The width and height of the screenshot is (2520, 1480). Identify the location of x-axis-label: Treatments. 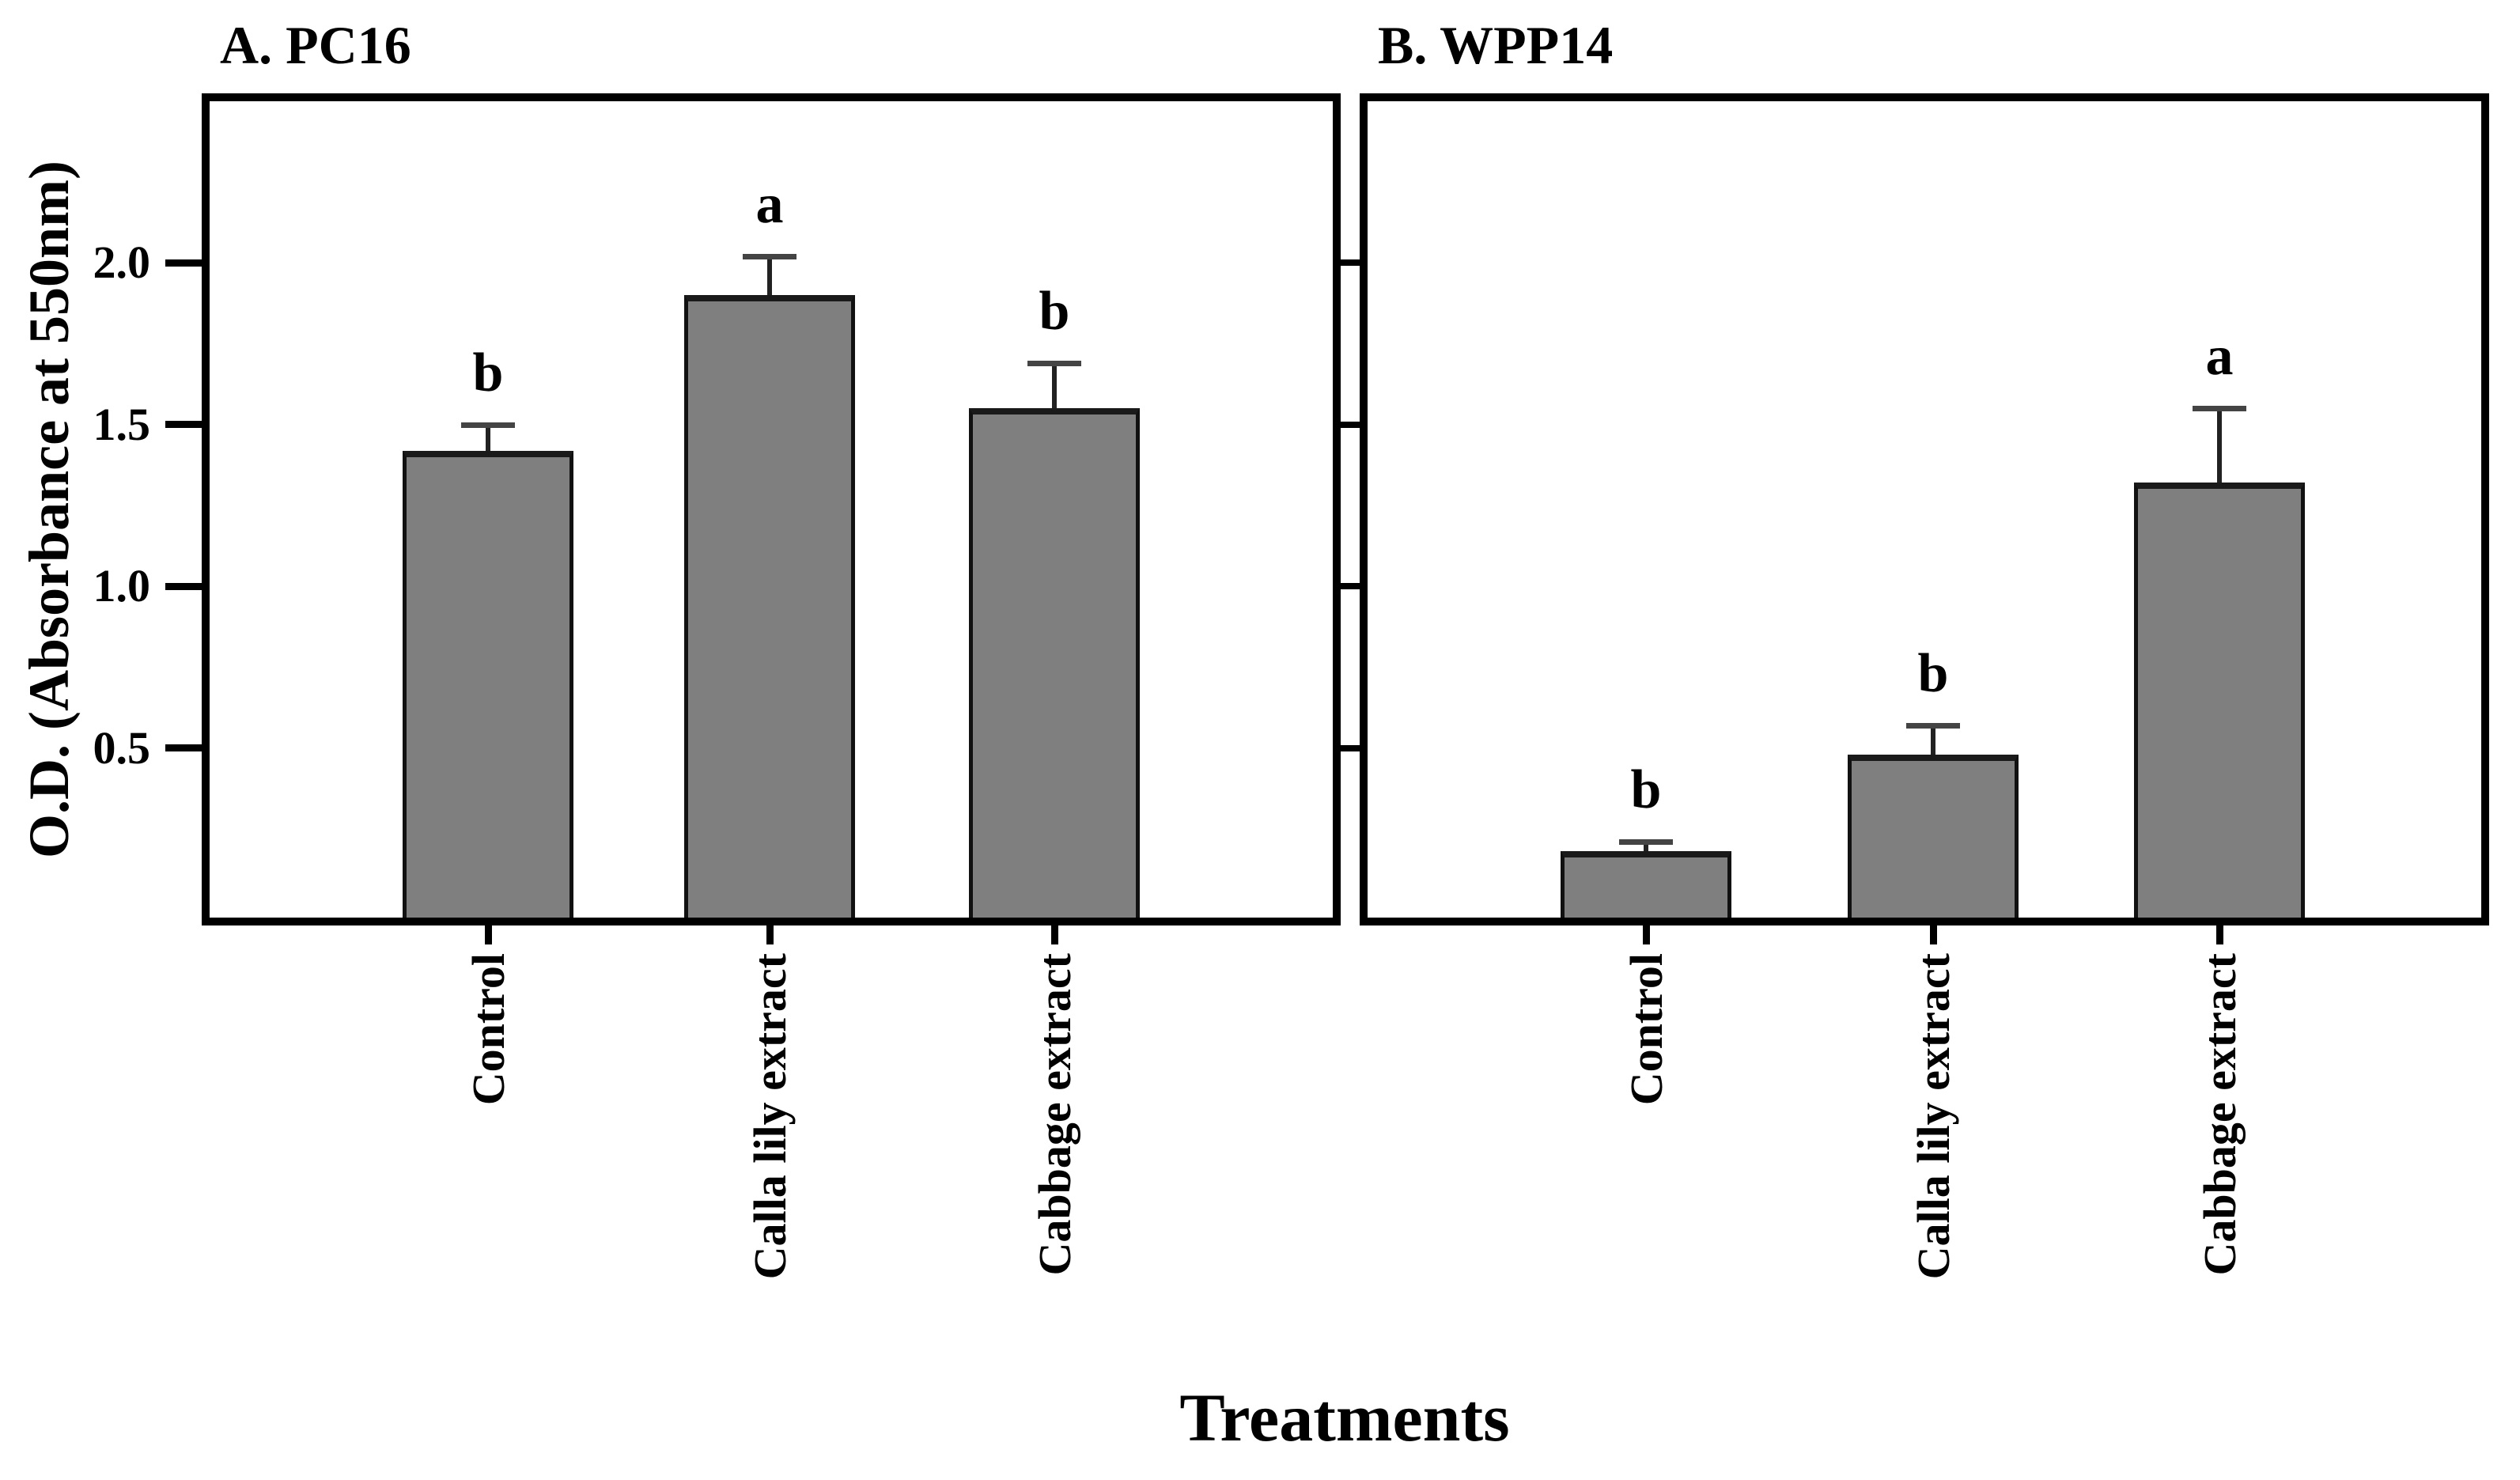
(1344, 1417).